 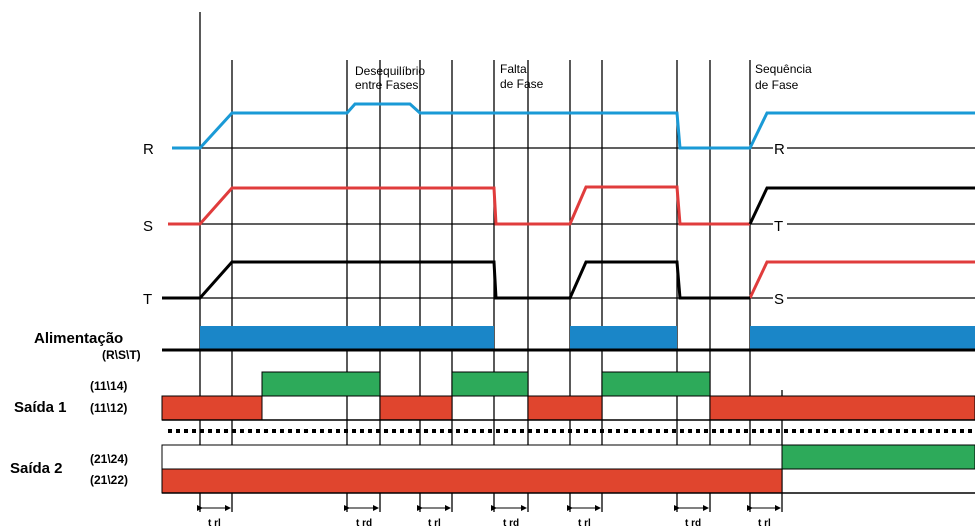 What do you see at coordinates (584, 523) in the screenshot?
I see `time-label-5: t rl` at bounding box center [584, 523].